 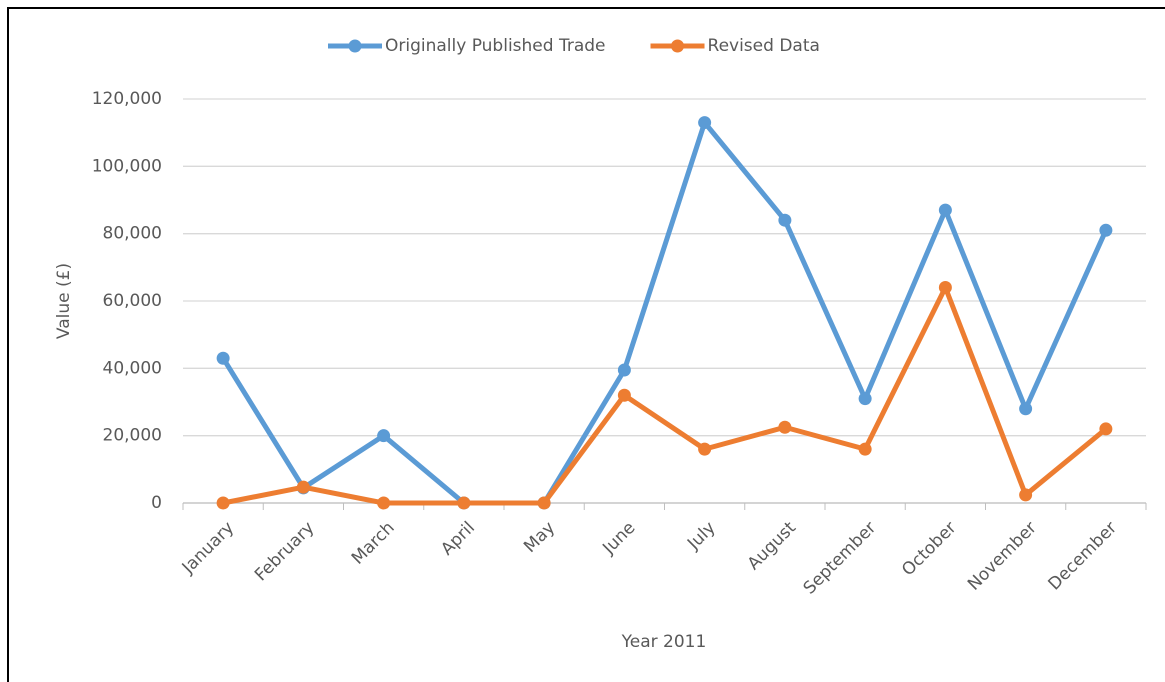 What do you see at coordinates (132, 234) in the screenshot?
I see `y-tick-label: 80,000` at bounding box center [132, 234].